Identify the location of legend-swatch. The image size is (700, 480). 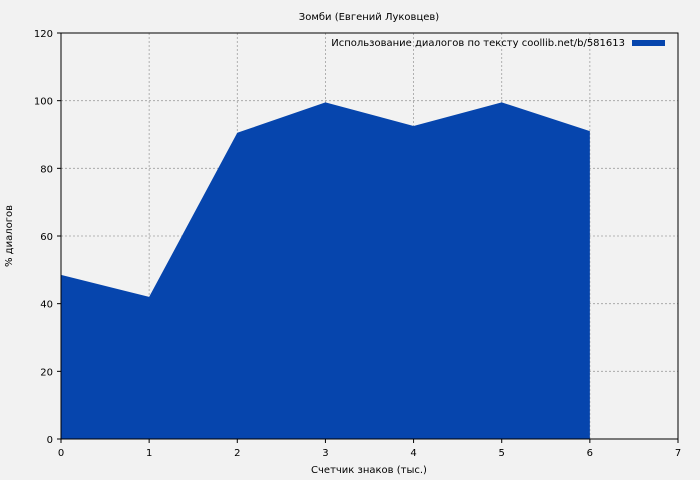
(648, 43).